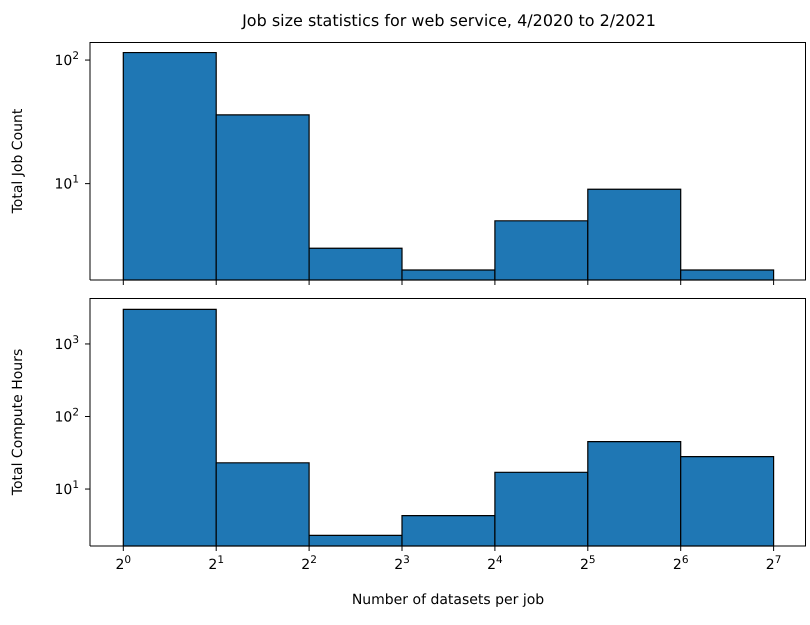 The width and height of the screenshot is (810, 625). I want to click on x-tick-label: 2$^{4}$, so click(495, 563).